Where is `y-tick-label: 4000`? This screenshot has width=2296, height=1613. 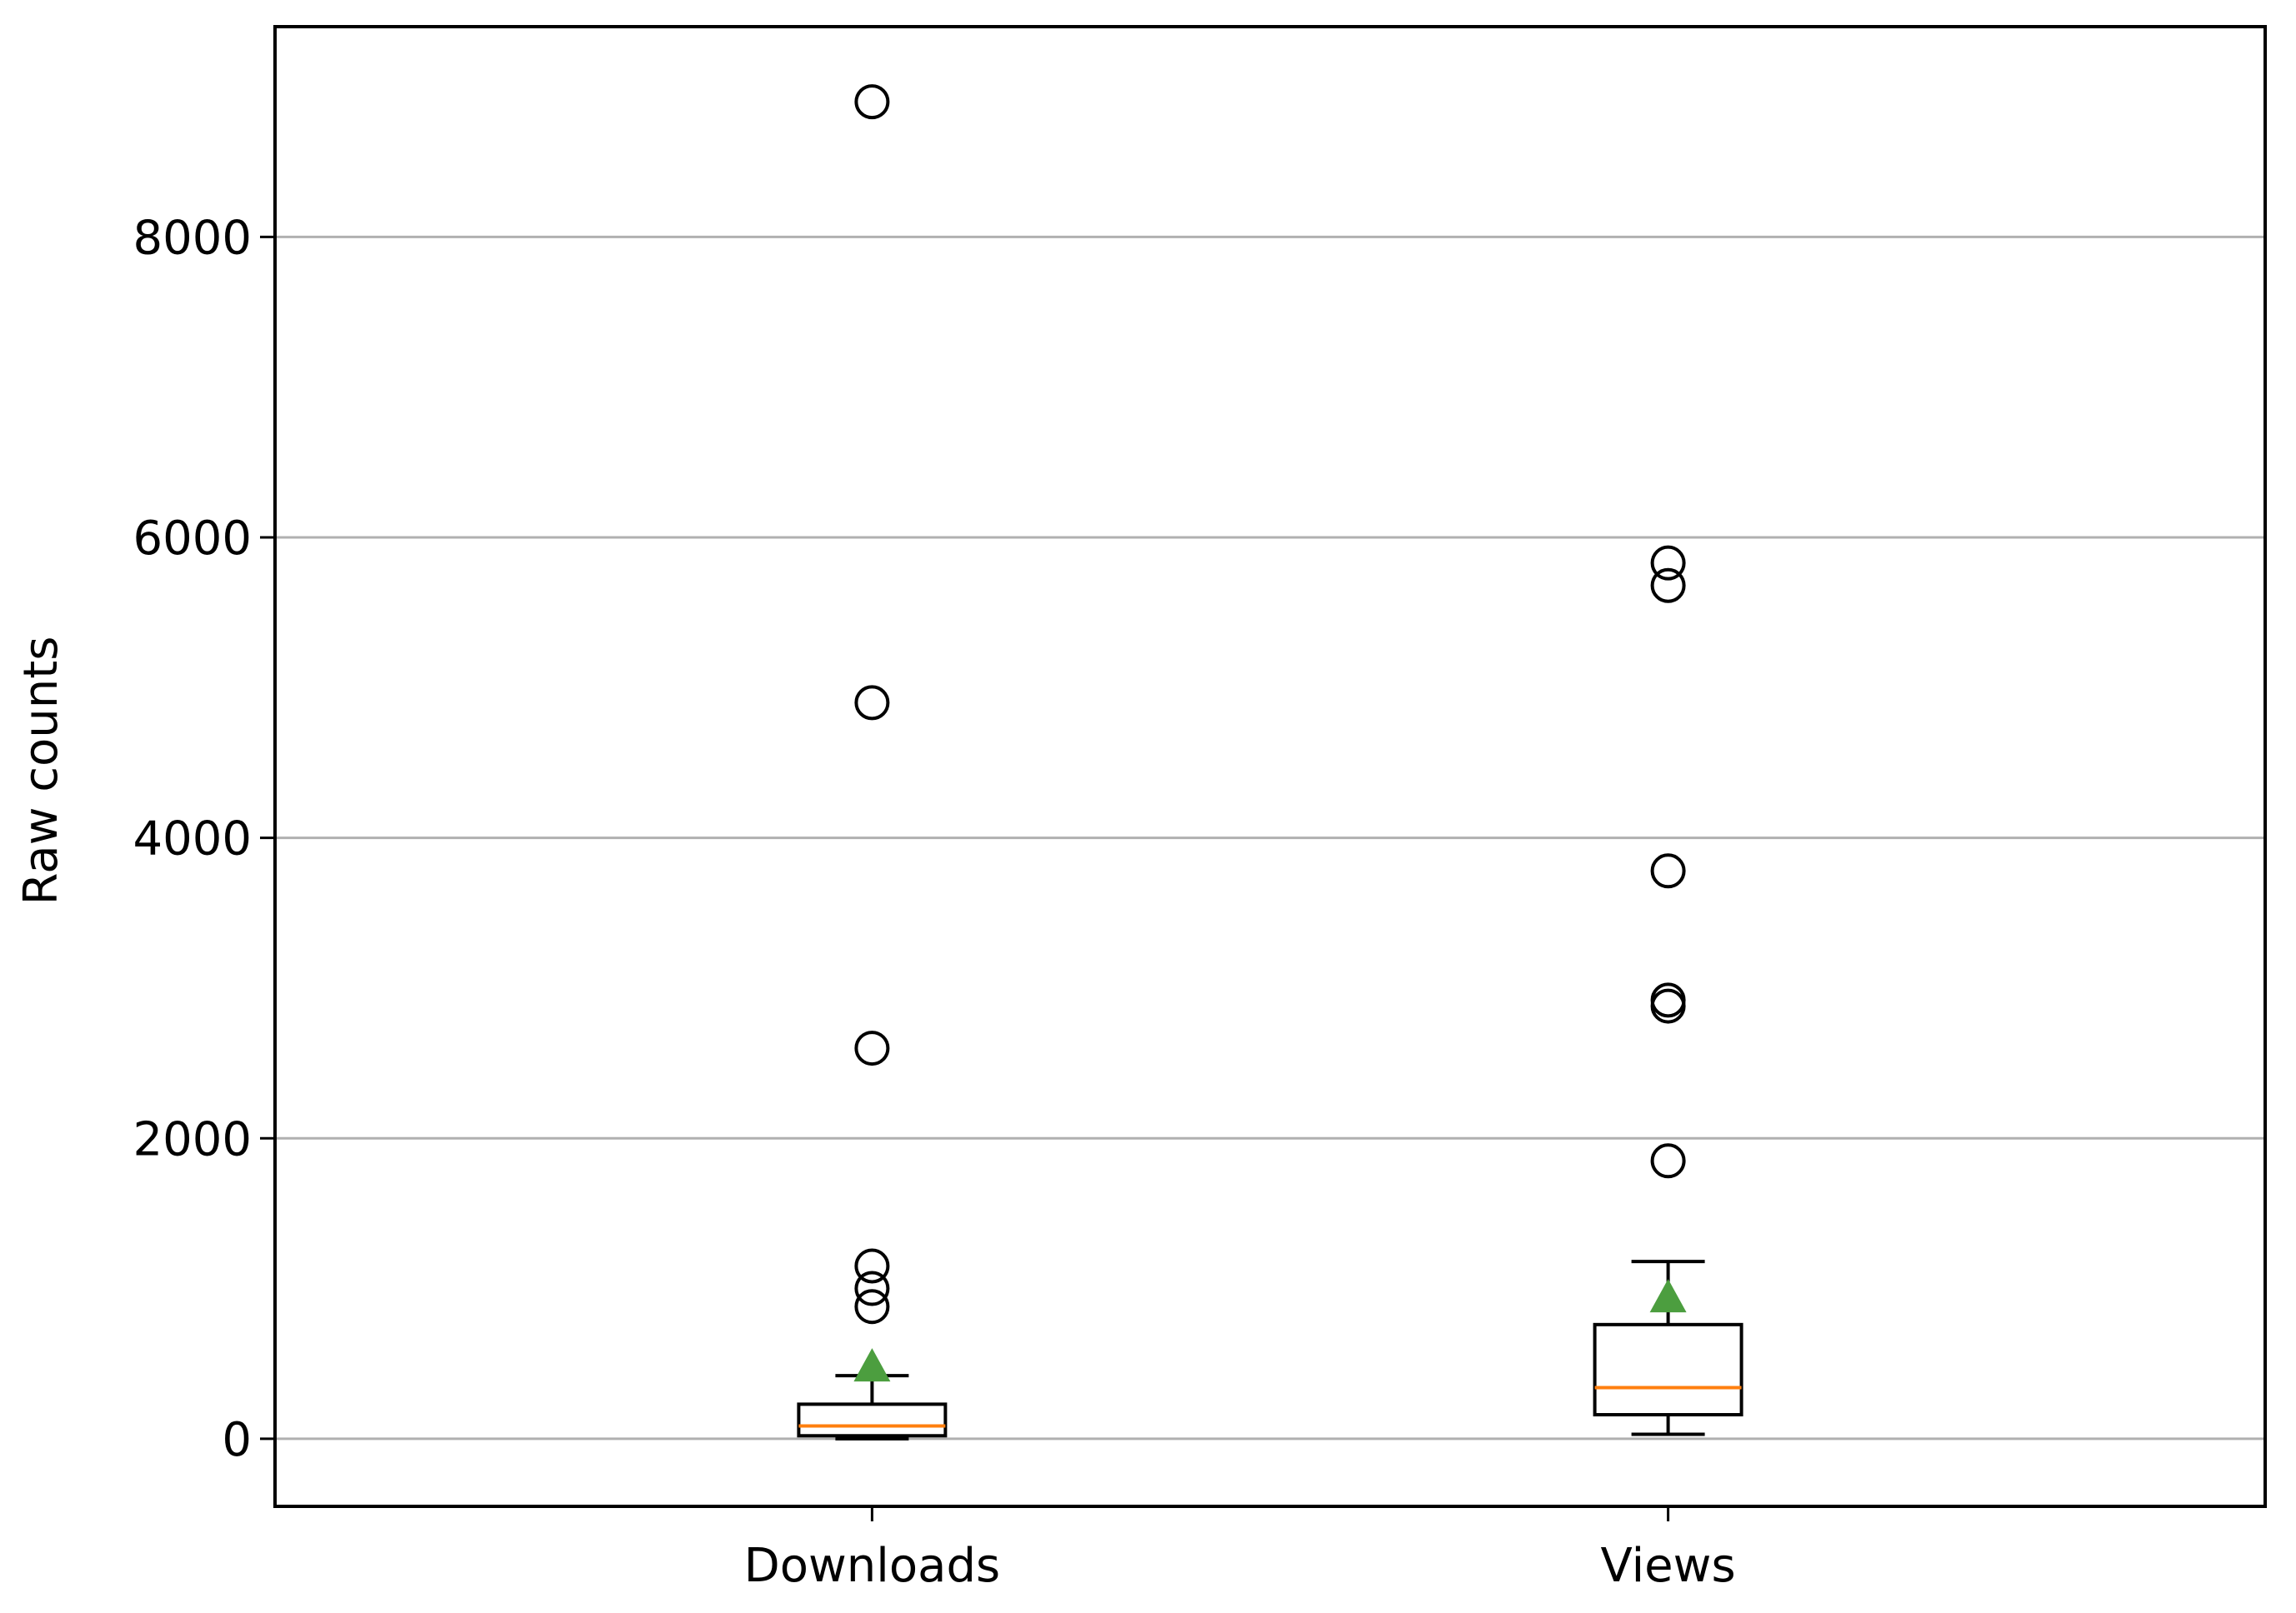 y-tick-label: 4000 is located at coordinates (192, 839).